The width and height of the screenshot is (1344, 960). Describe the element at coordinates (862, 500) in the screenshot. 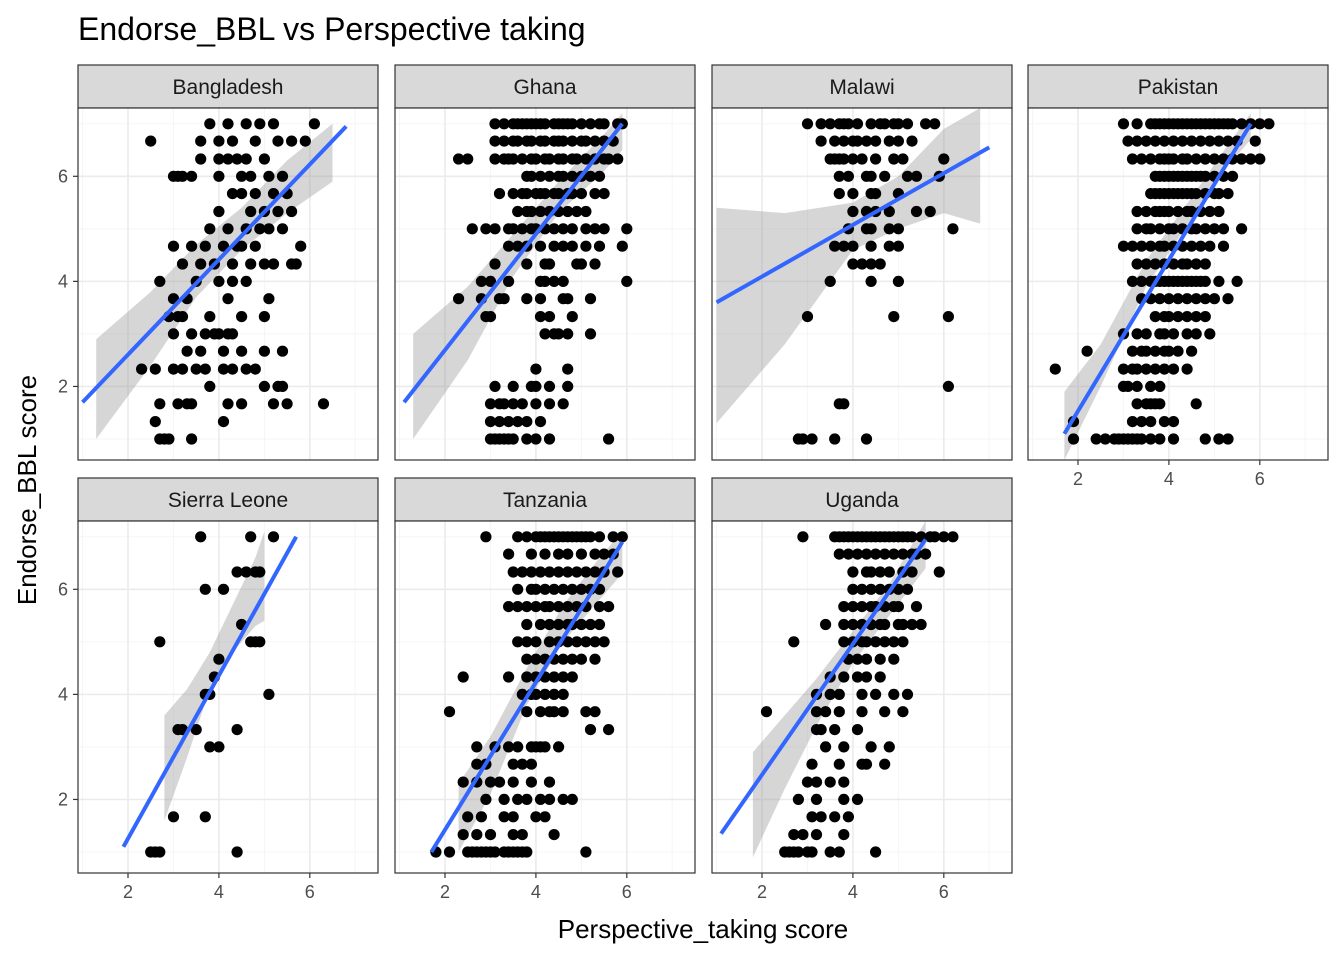

I see `facet-label: Uganda` at that location.